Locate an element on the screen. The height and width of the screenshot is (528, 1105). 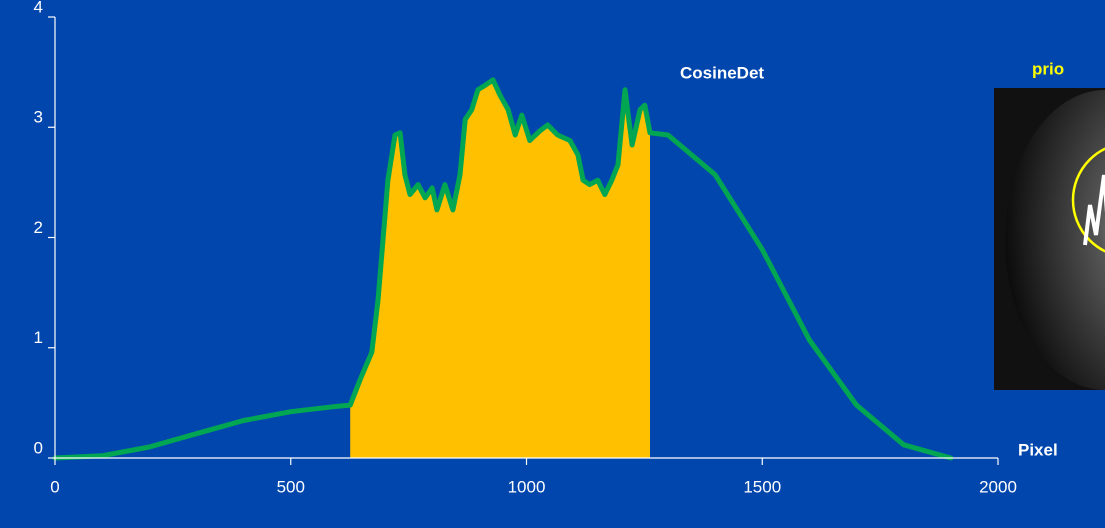
y-tick-label: 1 is located at coordinates (38, 337).